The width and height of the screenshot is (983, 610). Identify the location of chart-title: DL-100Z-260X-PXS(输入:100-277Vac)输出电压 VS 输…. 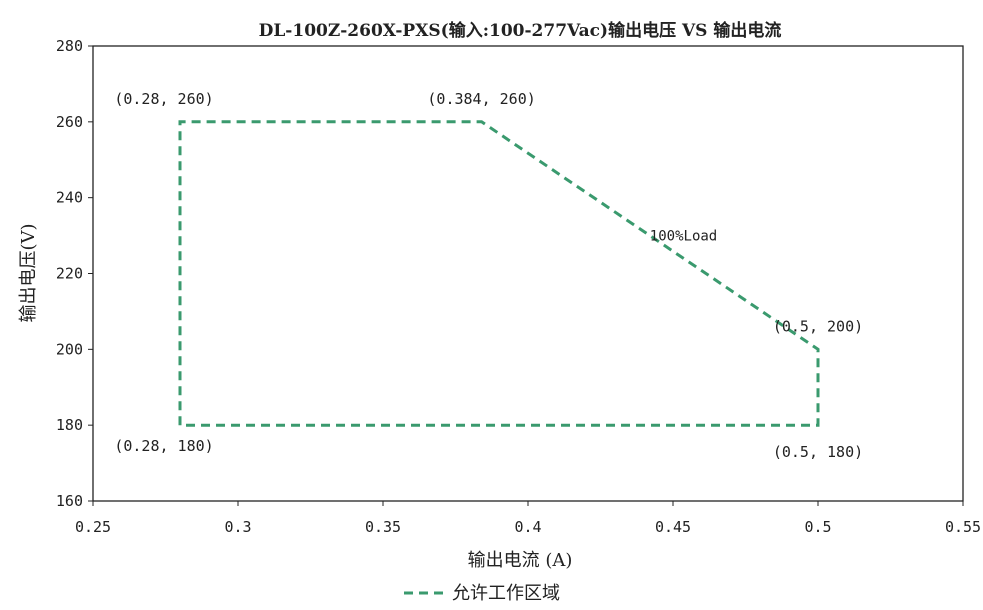
(520, 30).